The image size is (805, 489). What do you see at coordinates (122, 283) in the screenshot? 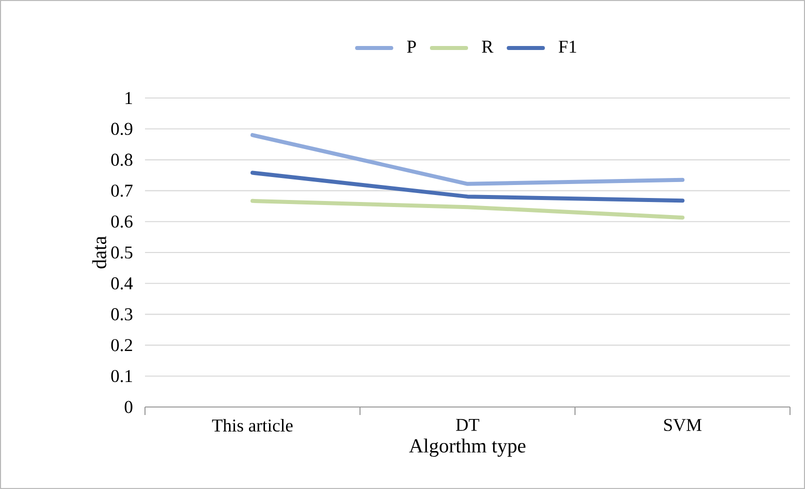
I see `y-tick-label: 0.4` at bounding box center [122, 283].